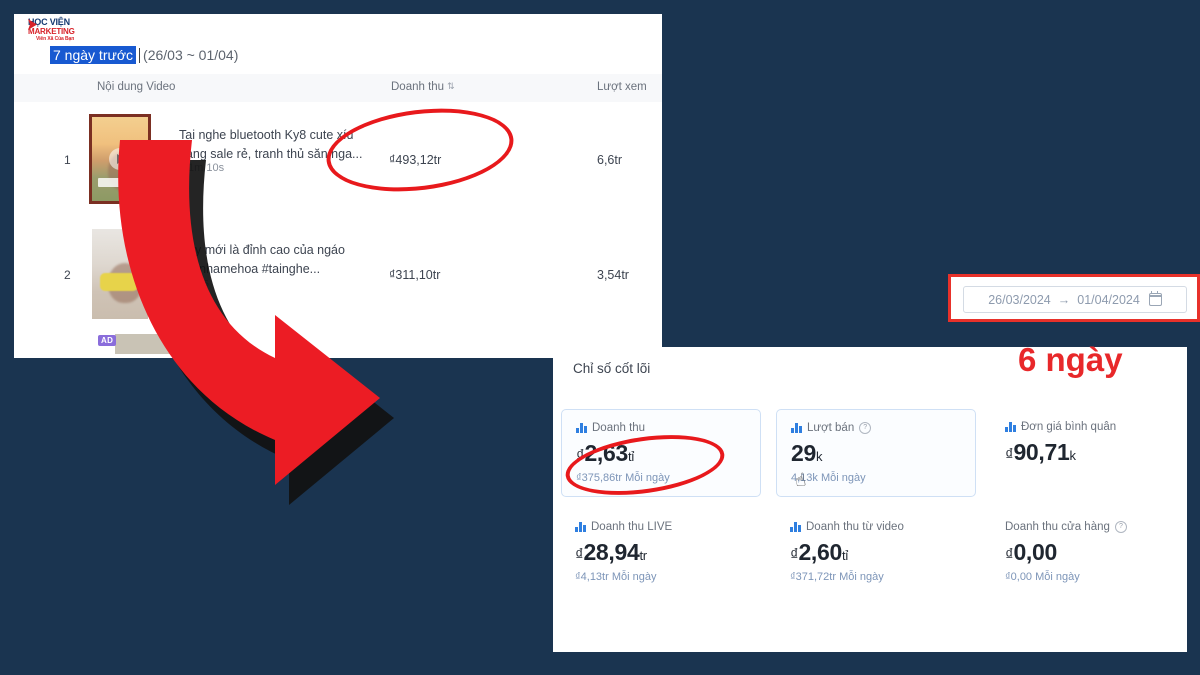  I want to click on metric-label: Doanh thu cửa hàng, so click(1057, 527).